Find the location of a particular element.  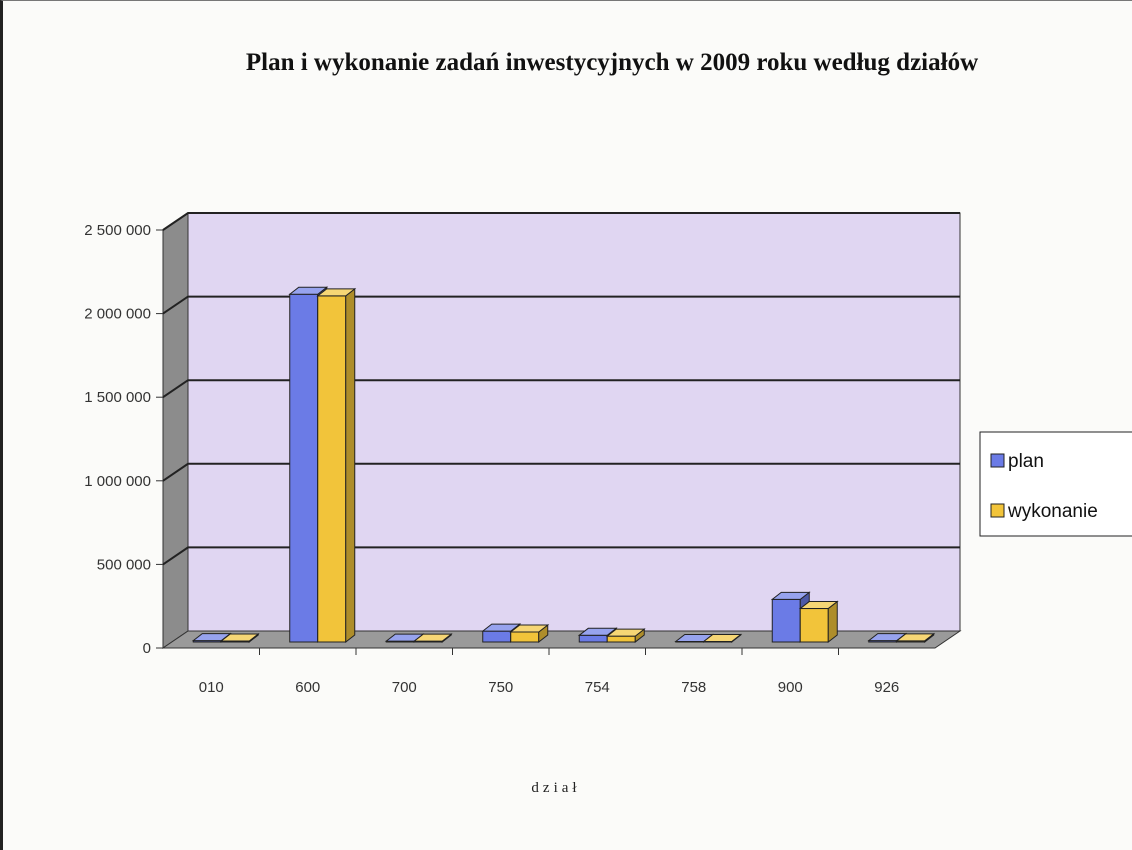

x-axis-label: dział is located at coordinates (555, 788).